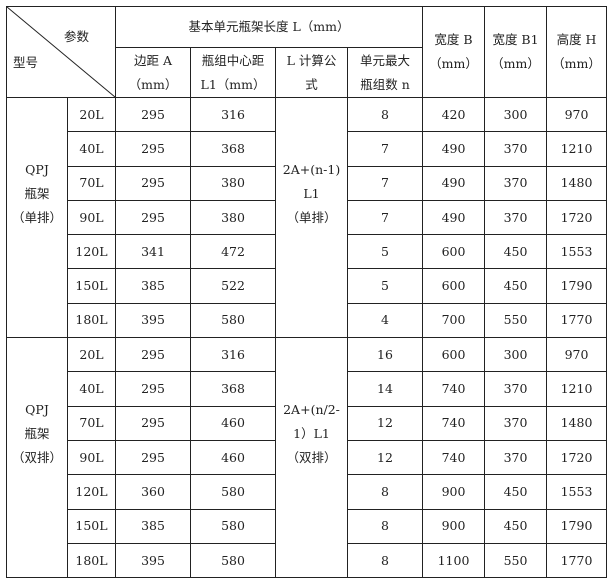 The width and height of the screenshot is (608, 578). Describe the element at coordinates (153, 320) in the screenshot. I see `margin-a-cell: 395` at that location.